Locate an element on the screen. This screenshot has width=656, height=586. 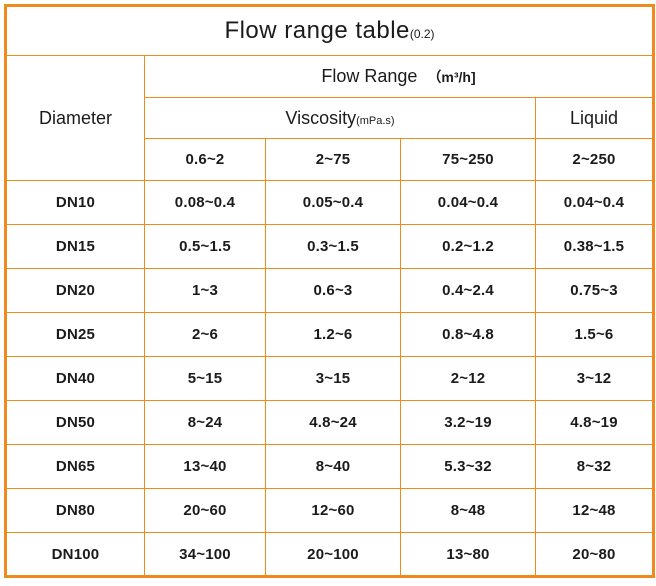
title-row: Flow range table(0.2) is located at coordinates (329, 30).